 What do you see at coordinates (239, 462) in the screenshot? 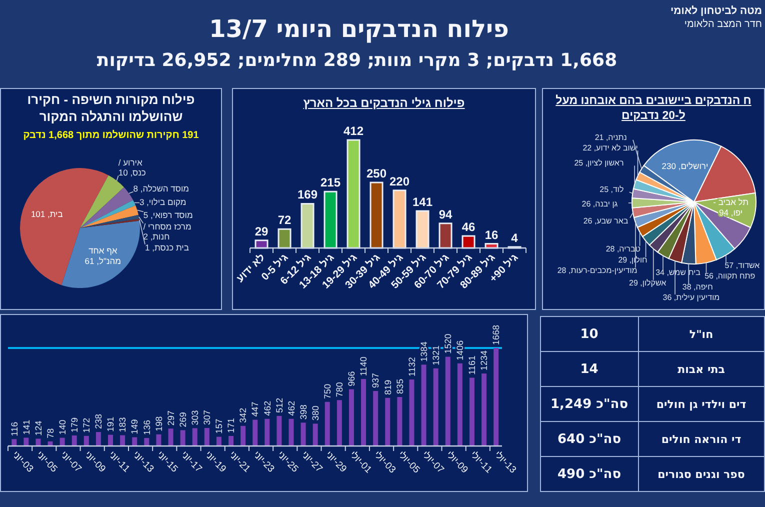
I see `x-tick-label: 21-יוני` at bounding box center [239, 462].